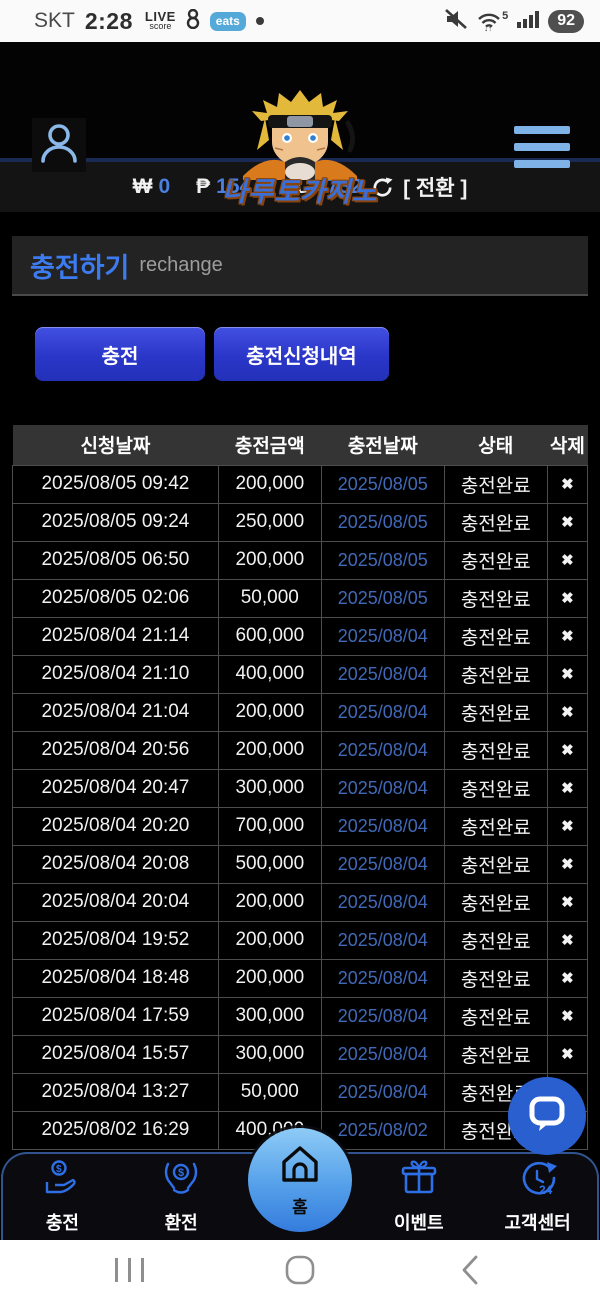 This screenshot has height=1300, width=600. I want to click on table-header-row: 신청날짜 충전금액 충전날짜 상태 삭제, so click(300, 445).